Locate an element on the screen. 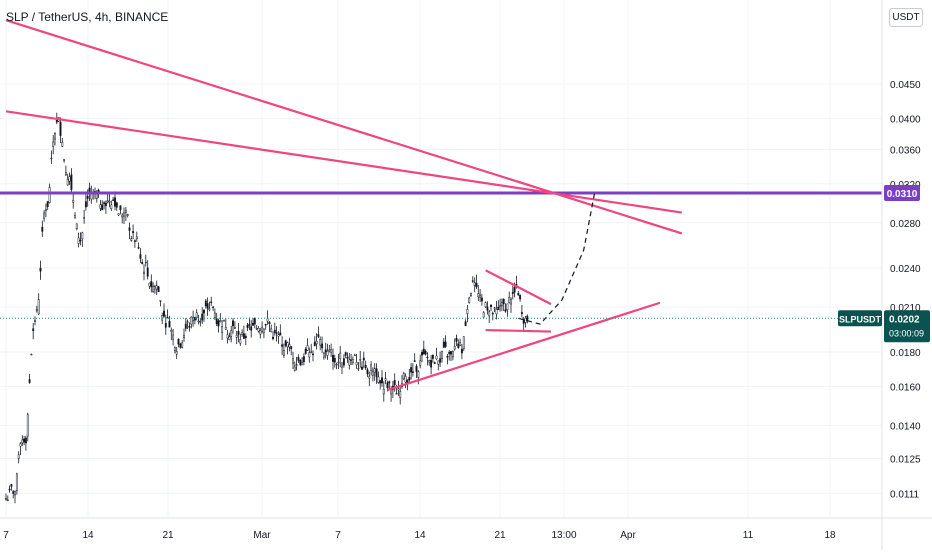 This screenshot has height=555, width=932. y-tick-label: 0.0210 is located at coordinates (905, 308).